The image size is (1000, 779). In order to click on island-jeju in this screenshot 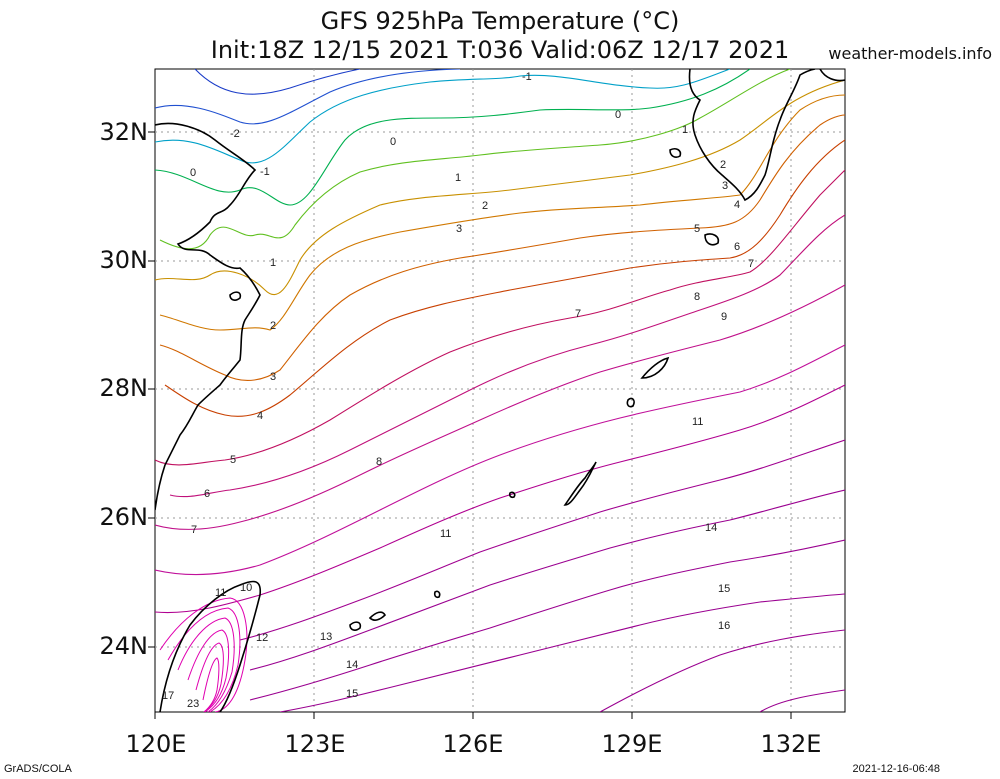, I will do `click(675, 153)`.